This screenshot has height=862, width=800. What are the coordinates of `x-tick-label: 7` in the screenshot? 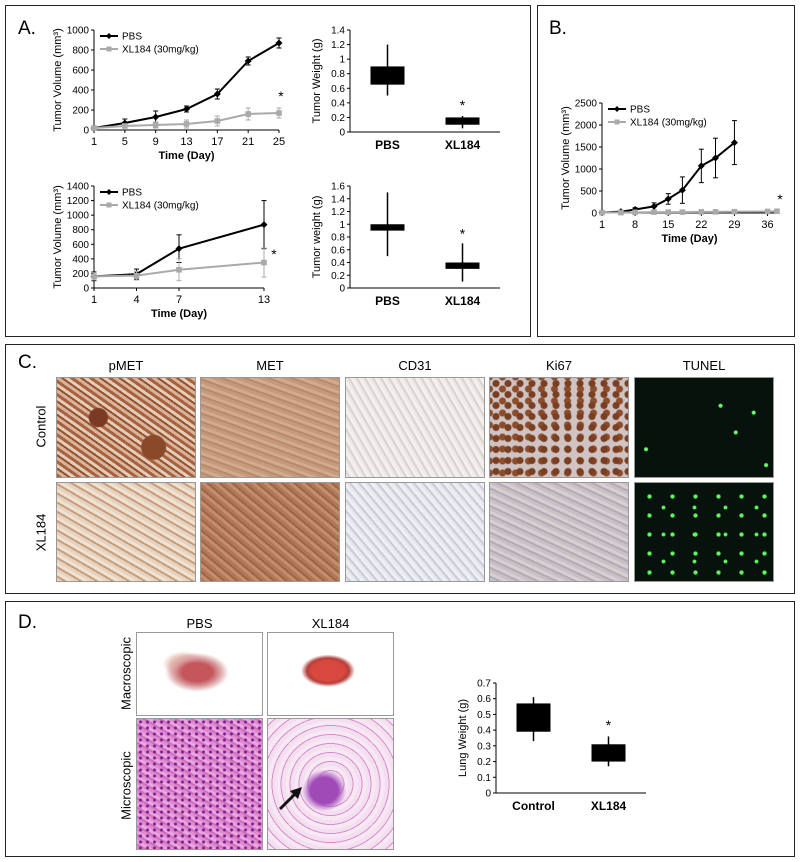 It's located at (179, 300).